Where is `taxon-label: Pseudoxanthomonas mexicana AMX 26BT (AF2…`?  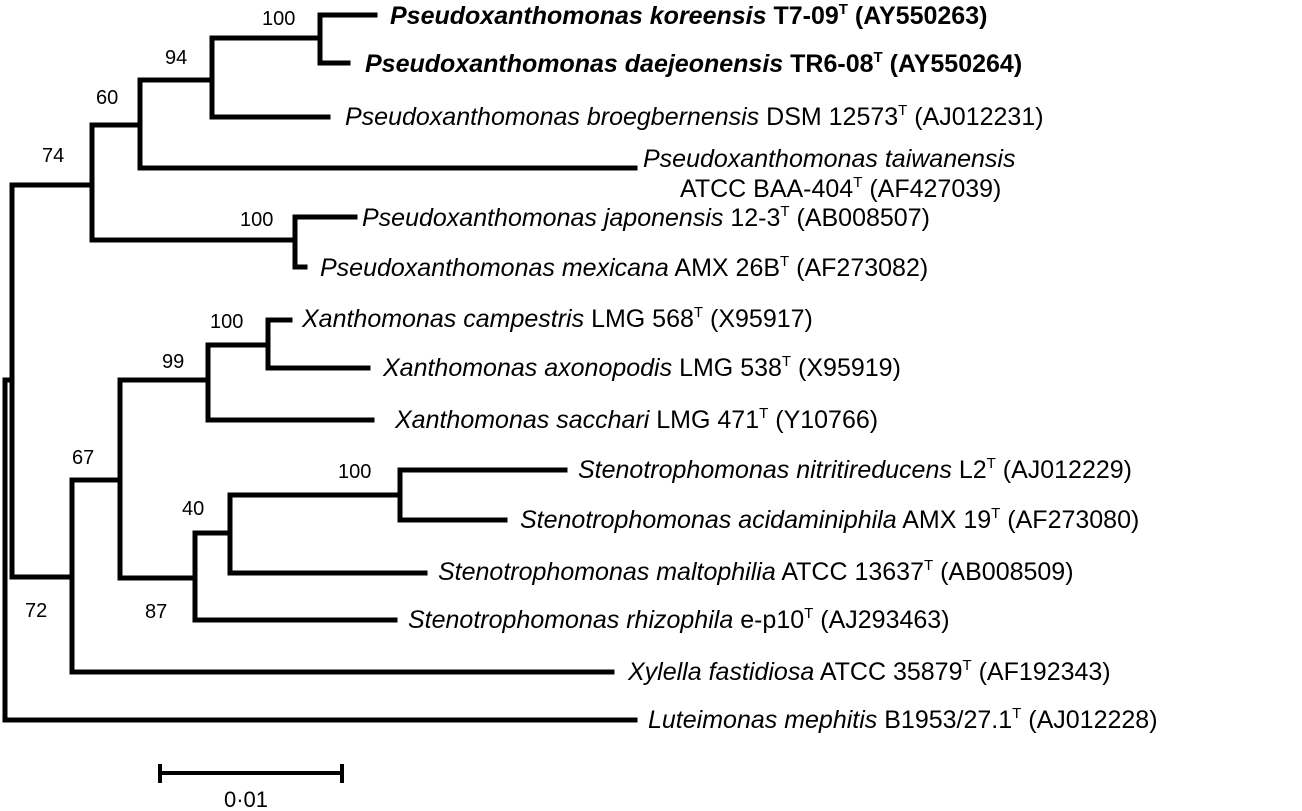 taxon-label: Pseudoxanthomonas mexicana AMX 26BT (AF2… is located at coordinates (624, 267).